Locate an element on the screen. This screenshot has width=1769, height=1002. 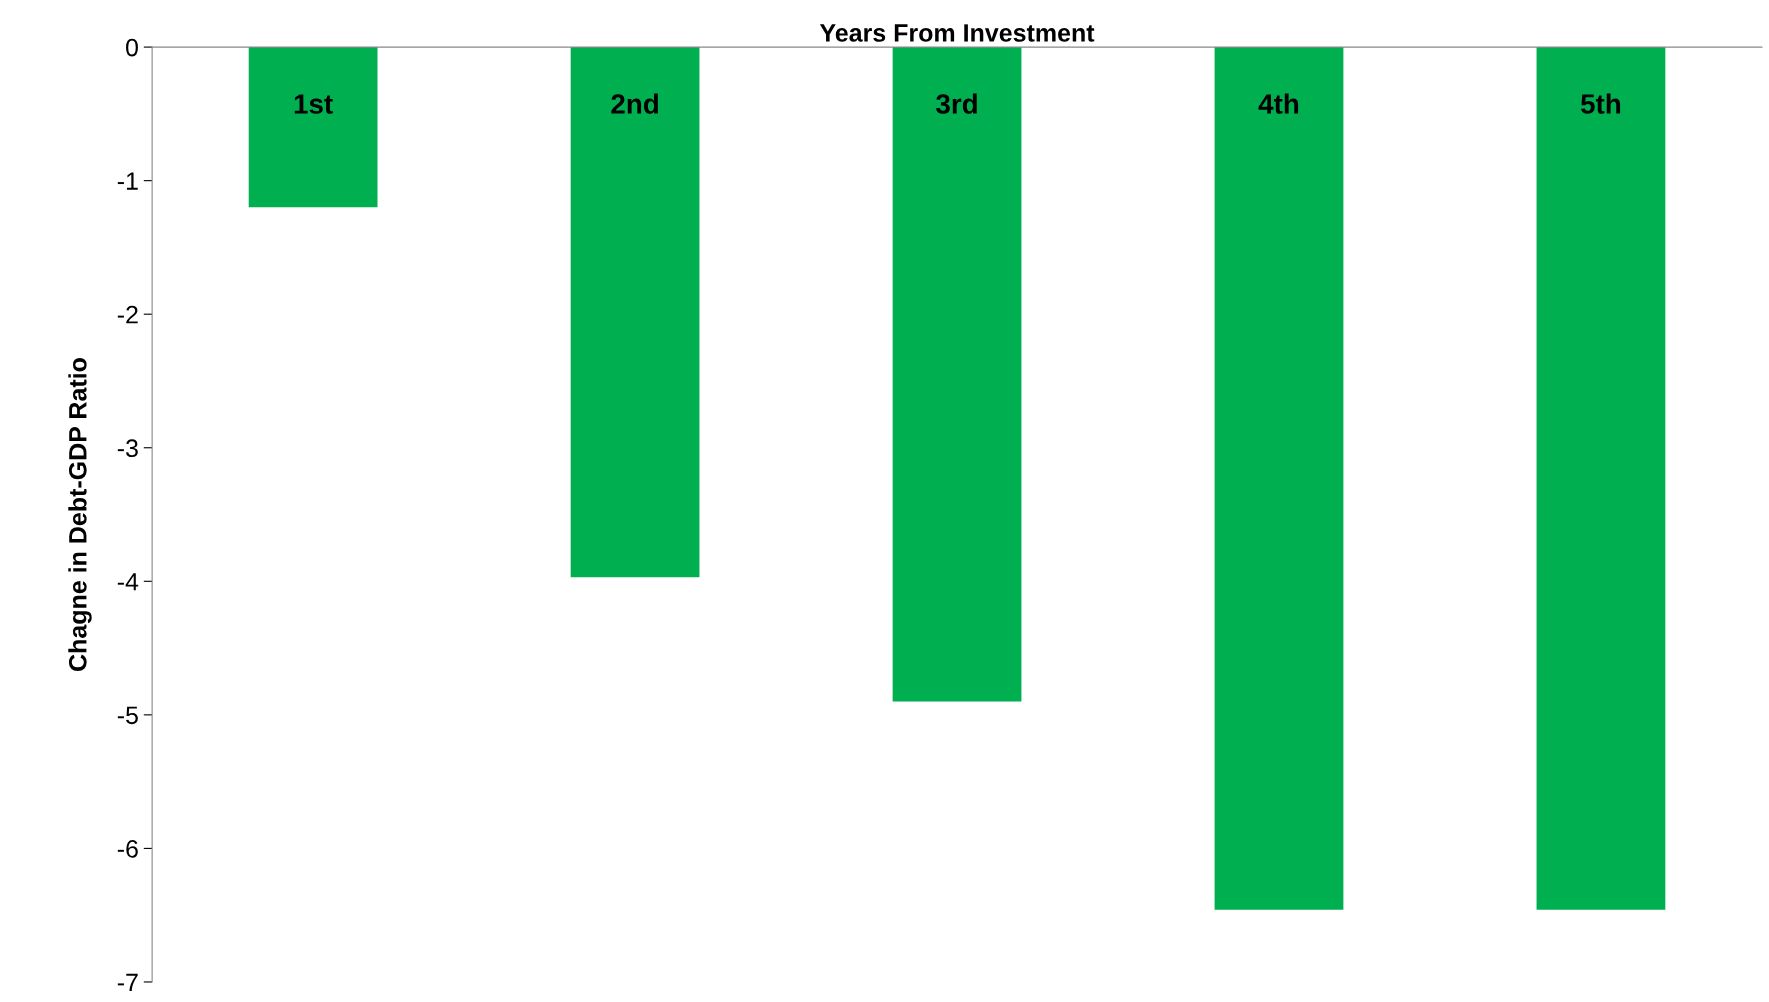
x-tick-label: 4th is located at coordinates (1278, 103).